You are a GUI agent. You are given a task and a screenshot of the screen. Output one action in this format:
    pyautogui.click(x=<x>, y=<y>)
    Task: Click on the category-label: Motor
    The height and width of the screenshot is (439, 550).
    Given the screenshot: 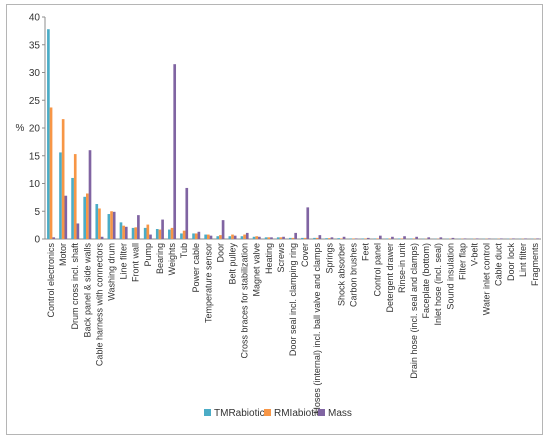 What is the action you would take?
    pyautogui.click(x=63, y=254)
    